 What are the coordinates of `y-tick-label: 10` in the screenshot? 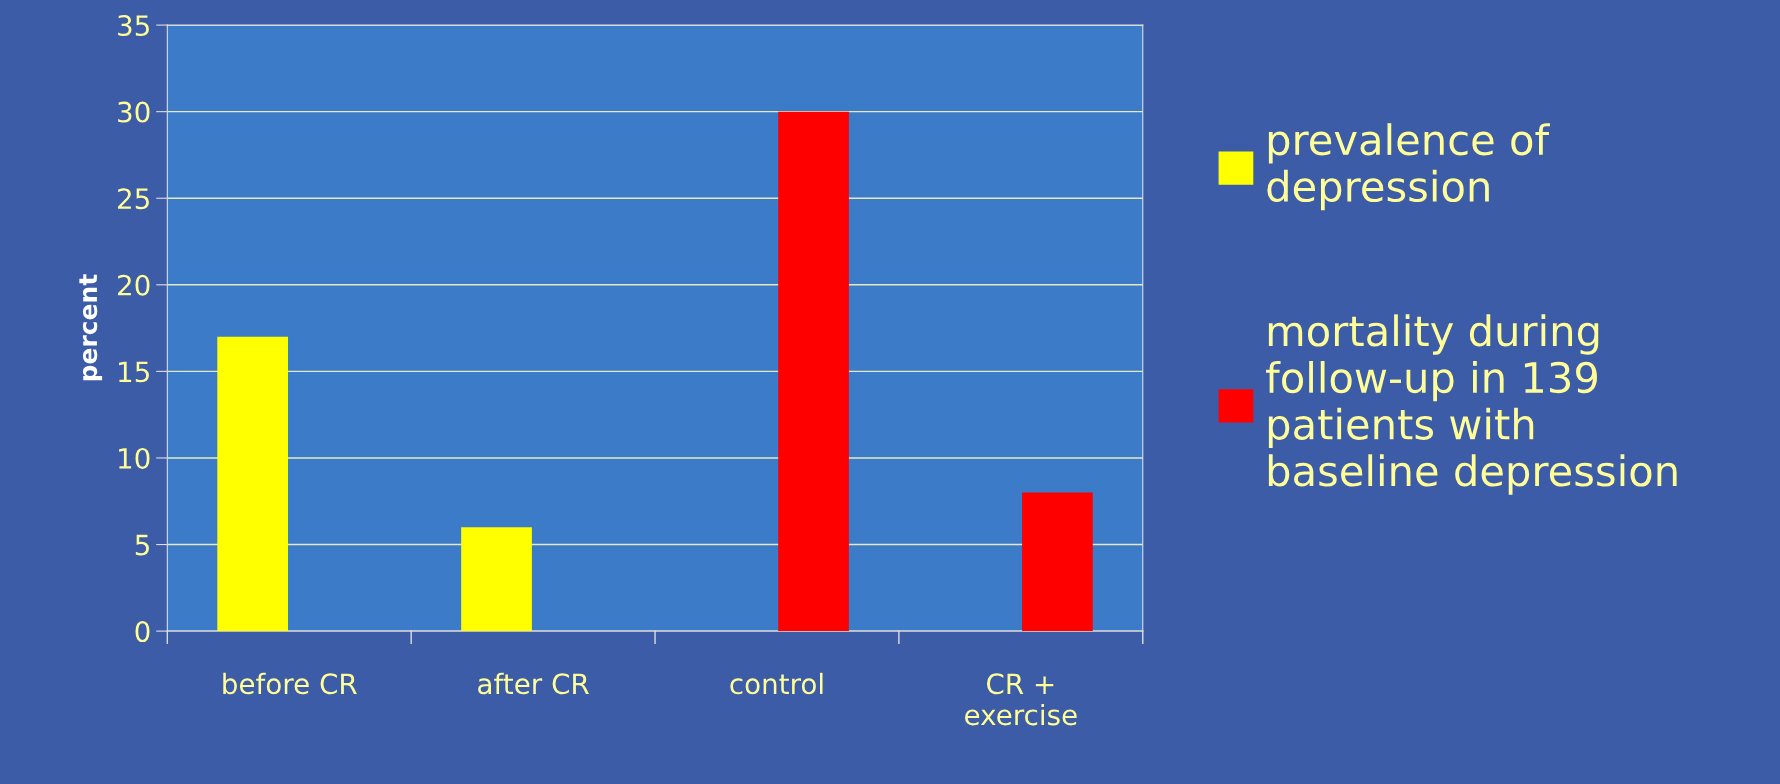 It's located at (134, 458).